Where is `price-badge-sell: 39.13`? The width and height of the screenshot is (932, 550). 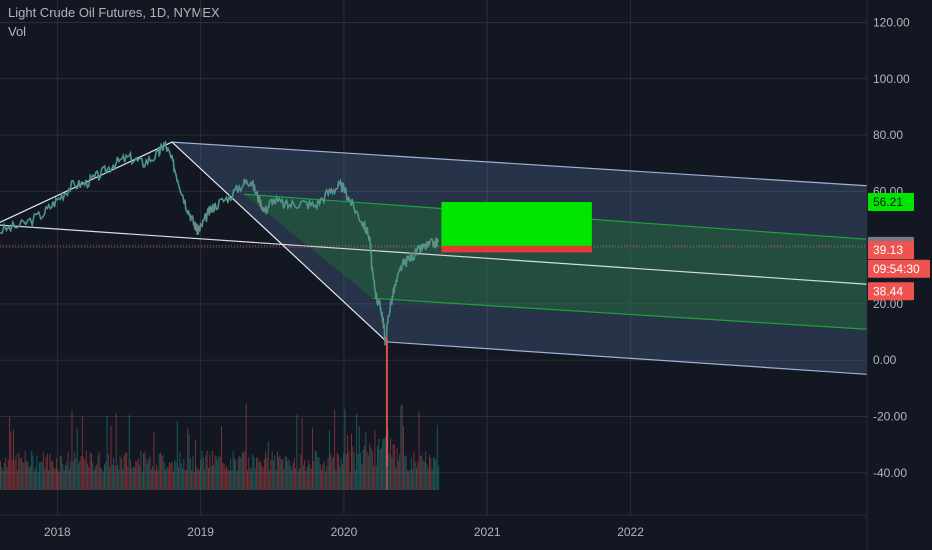
price-badge-sell: 39.13 is located at coordinates (891, 250).